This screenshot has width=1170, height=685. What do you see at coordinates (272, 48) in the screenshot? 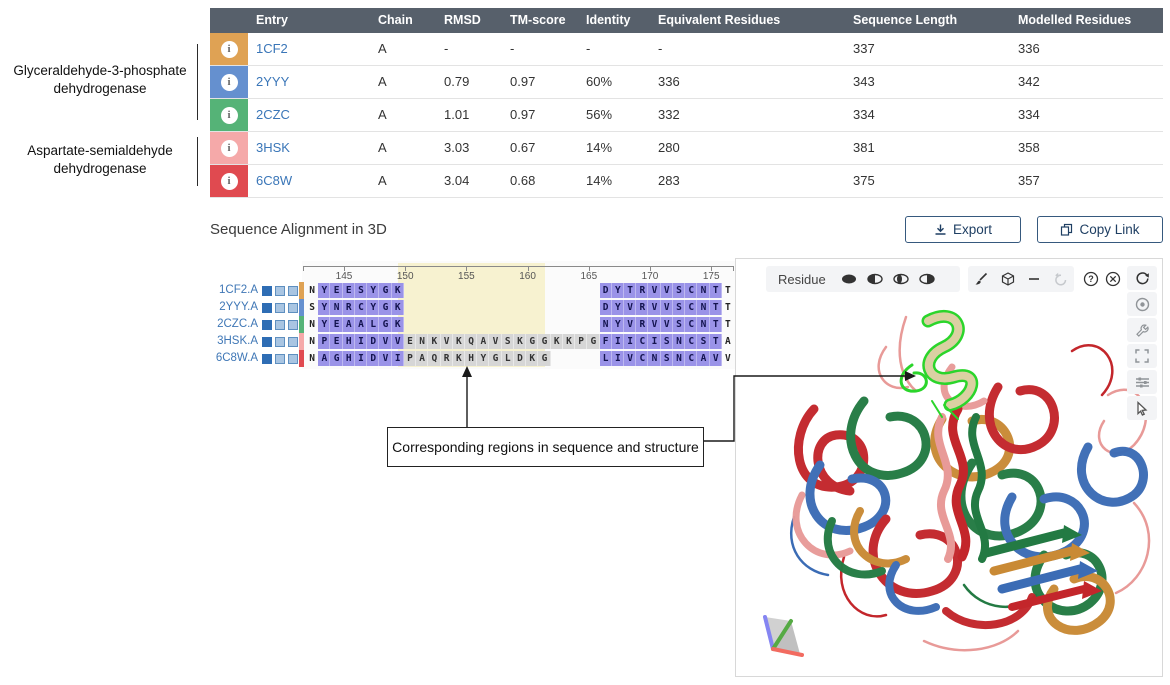
I see `entry-link-1cf2: 1CF2` at bounding box center [272, 48].